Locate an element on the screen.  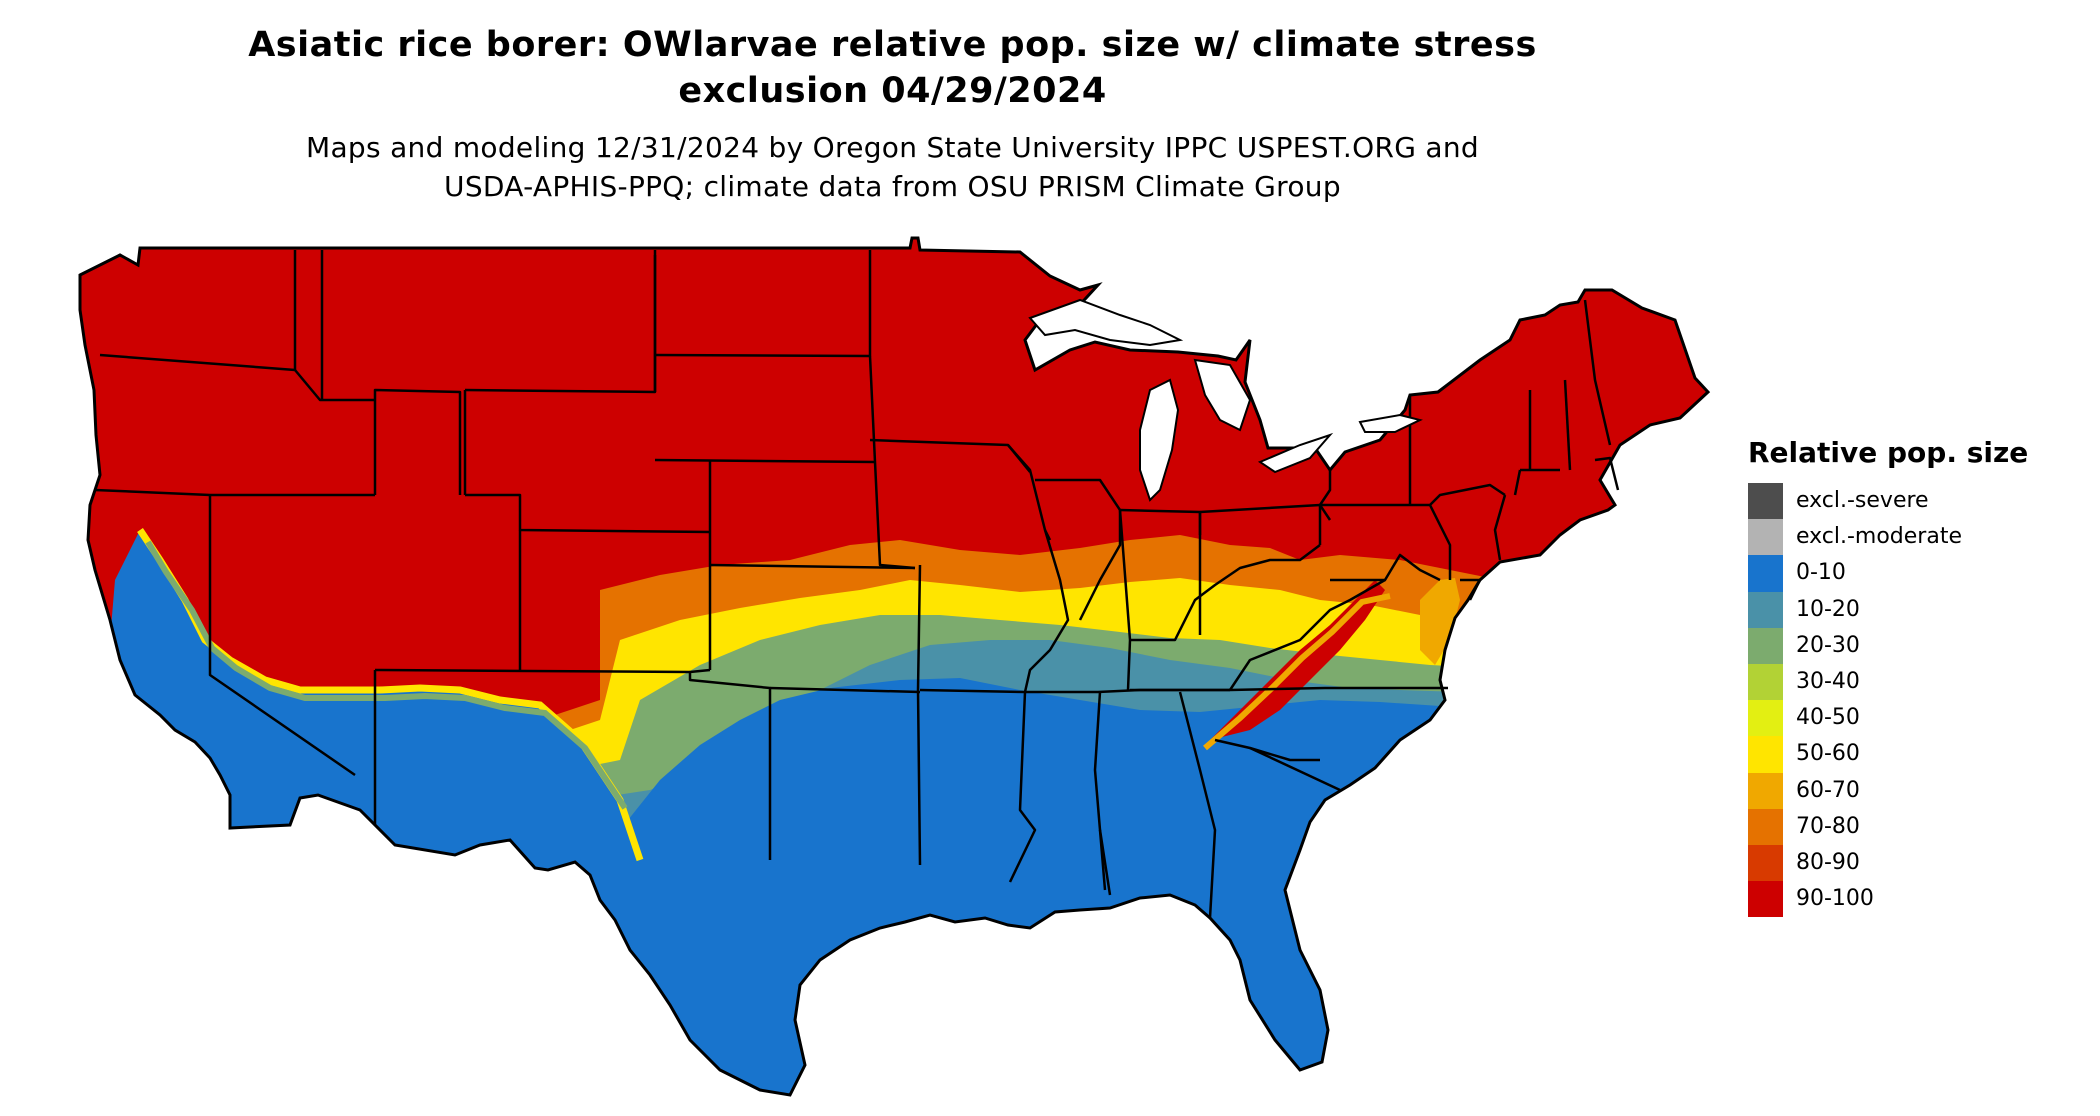
legend-item: 60-70 is located at coordinates (1913, 790).